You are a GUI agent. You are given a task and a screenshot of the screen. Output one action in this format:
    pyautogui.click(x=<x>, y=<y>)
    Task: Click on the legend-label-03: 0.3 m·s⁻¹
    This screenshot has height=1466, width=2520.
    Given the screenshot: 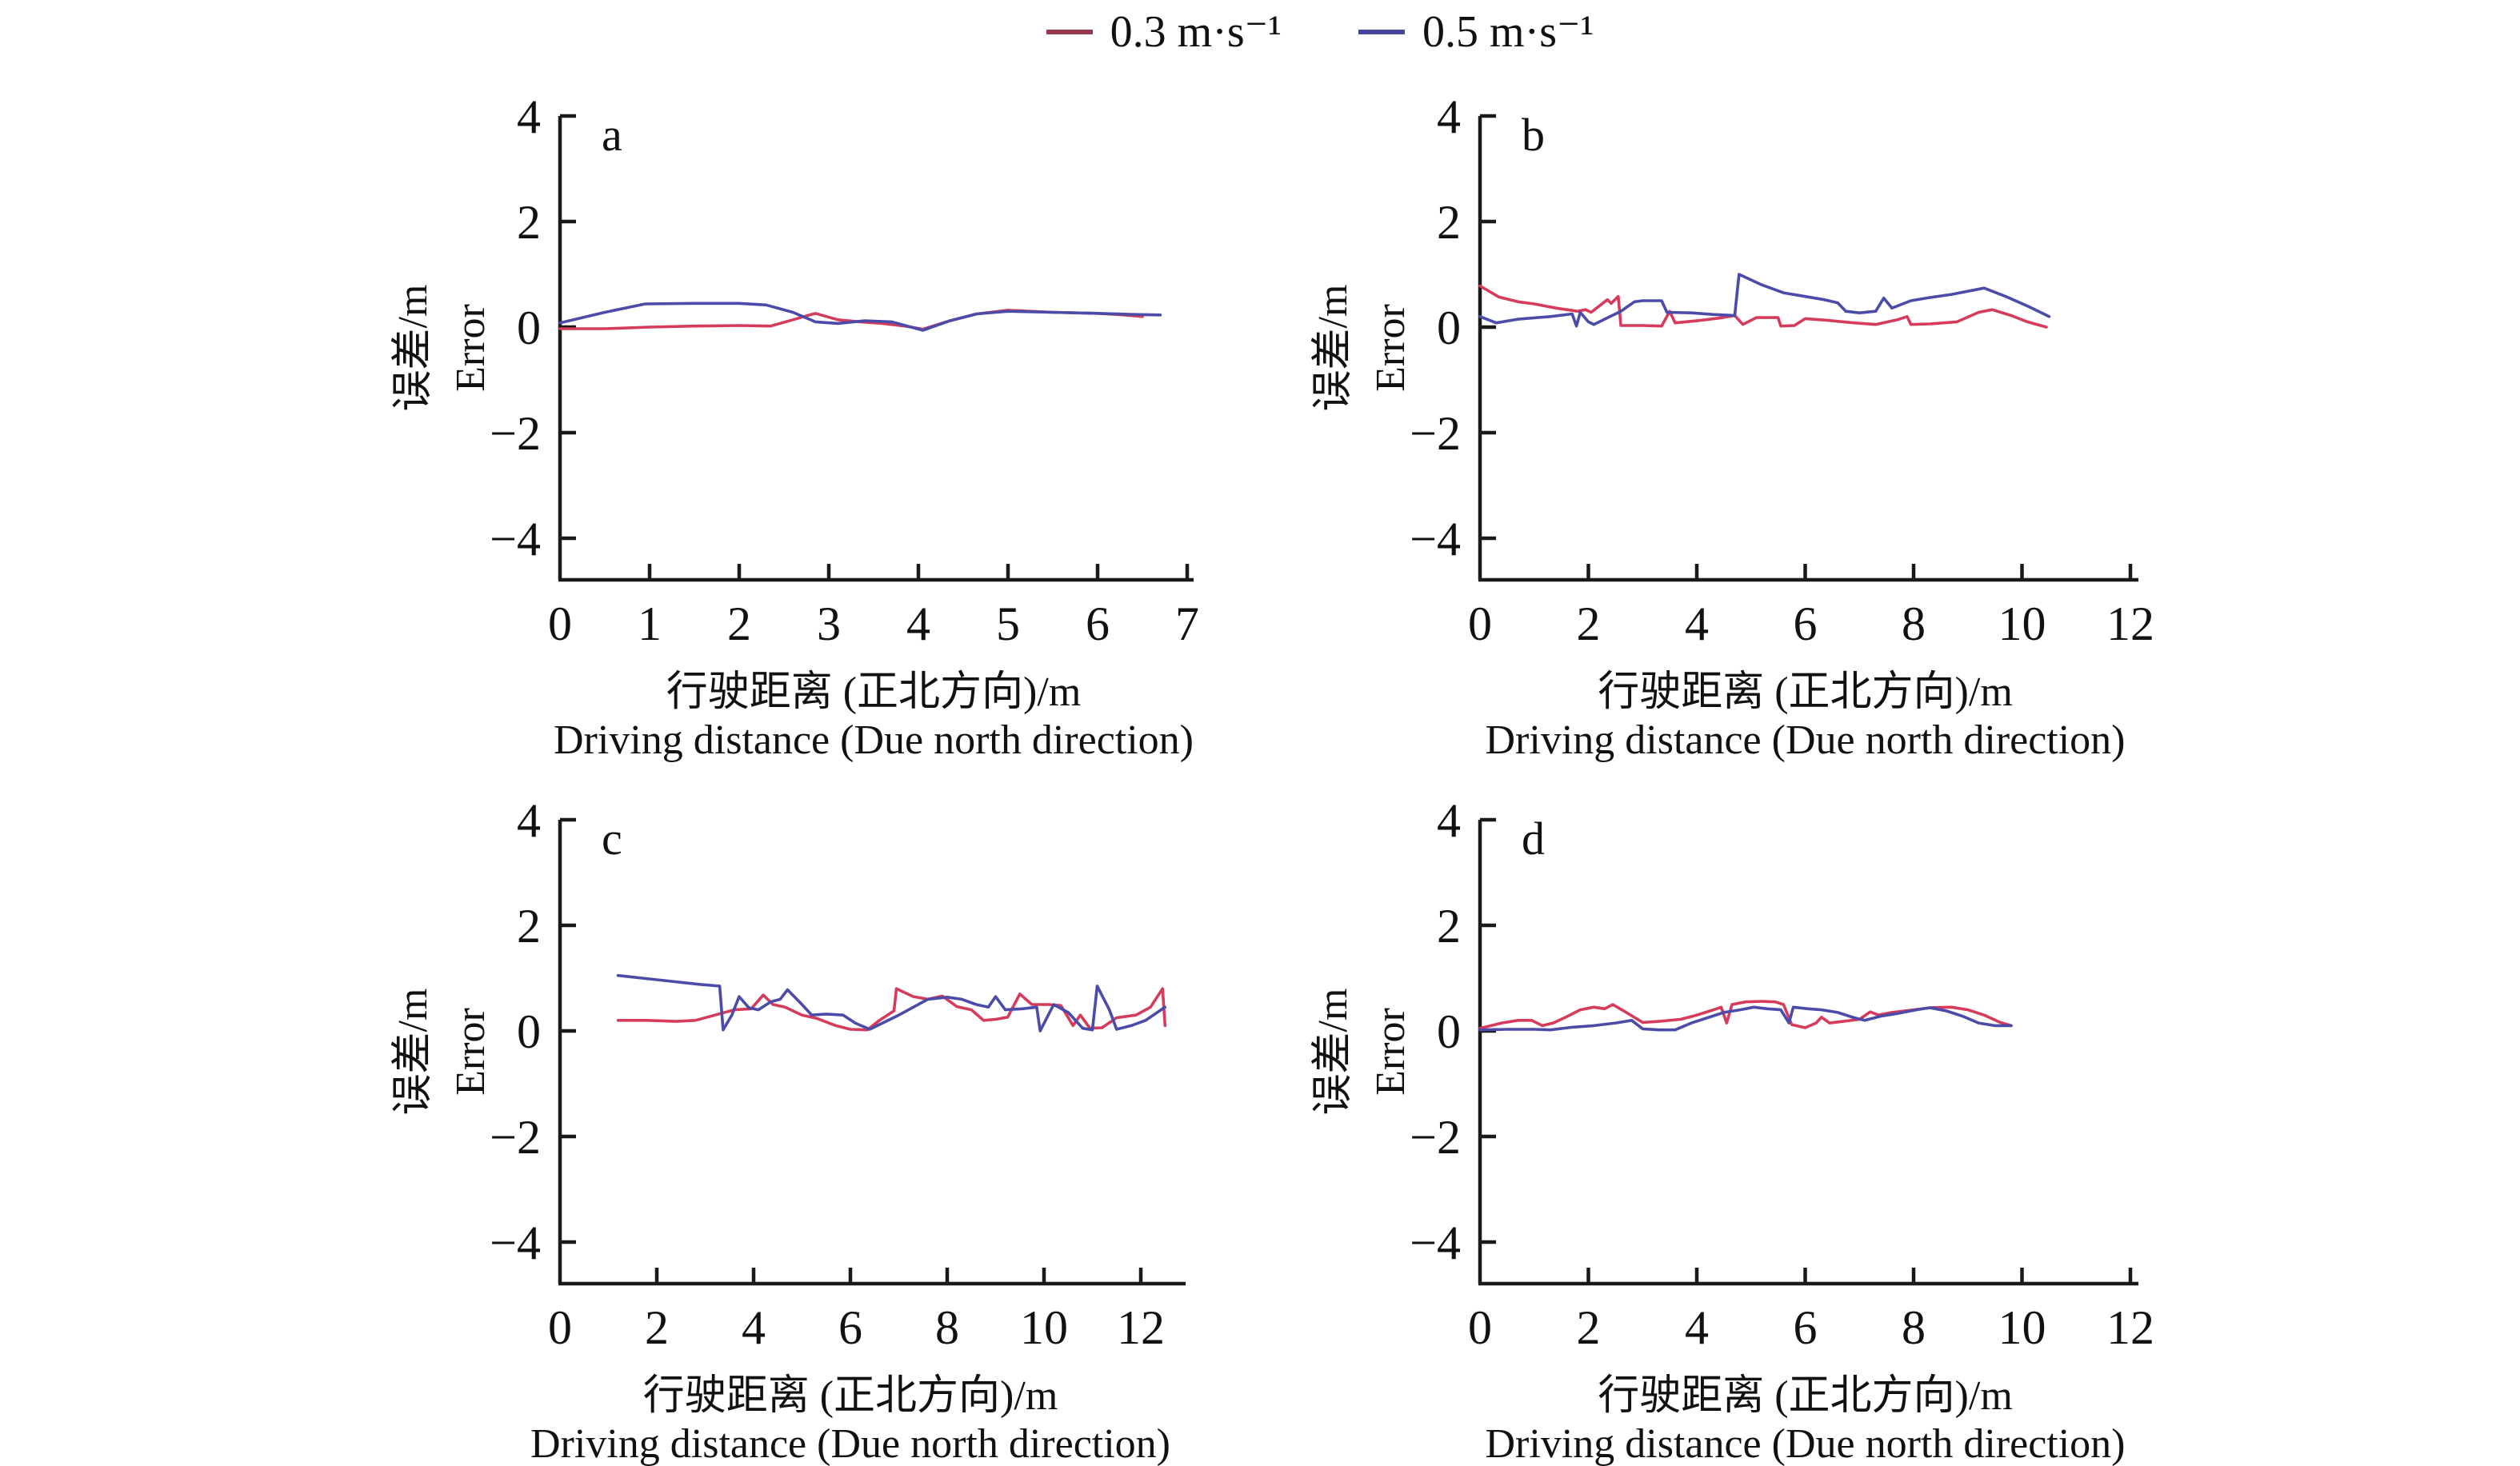 What is the action you would take?
    pyautogui.click(x=1196, y=32)
    